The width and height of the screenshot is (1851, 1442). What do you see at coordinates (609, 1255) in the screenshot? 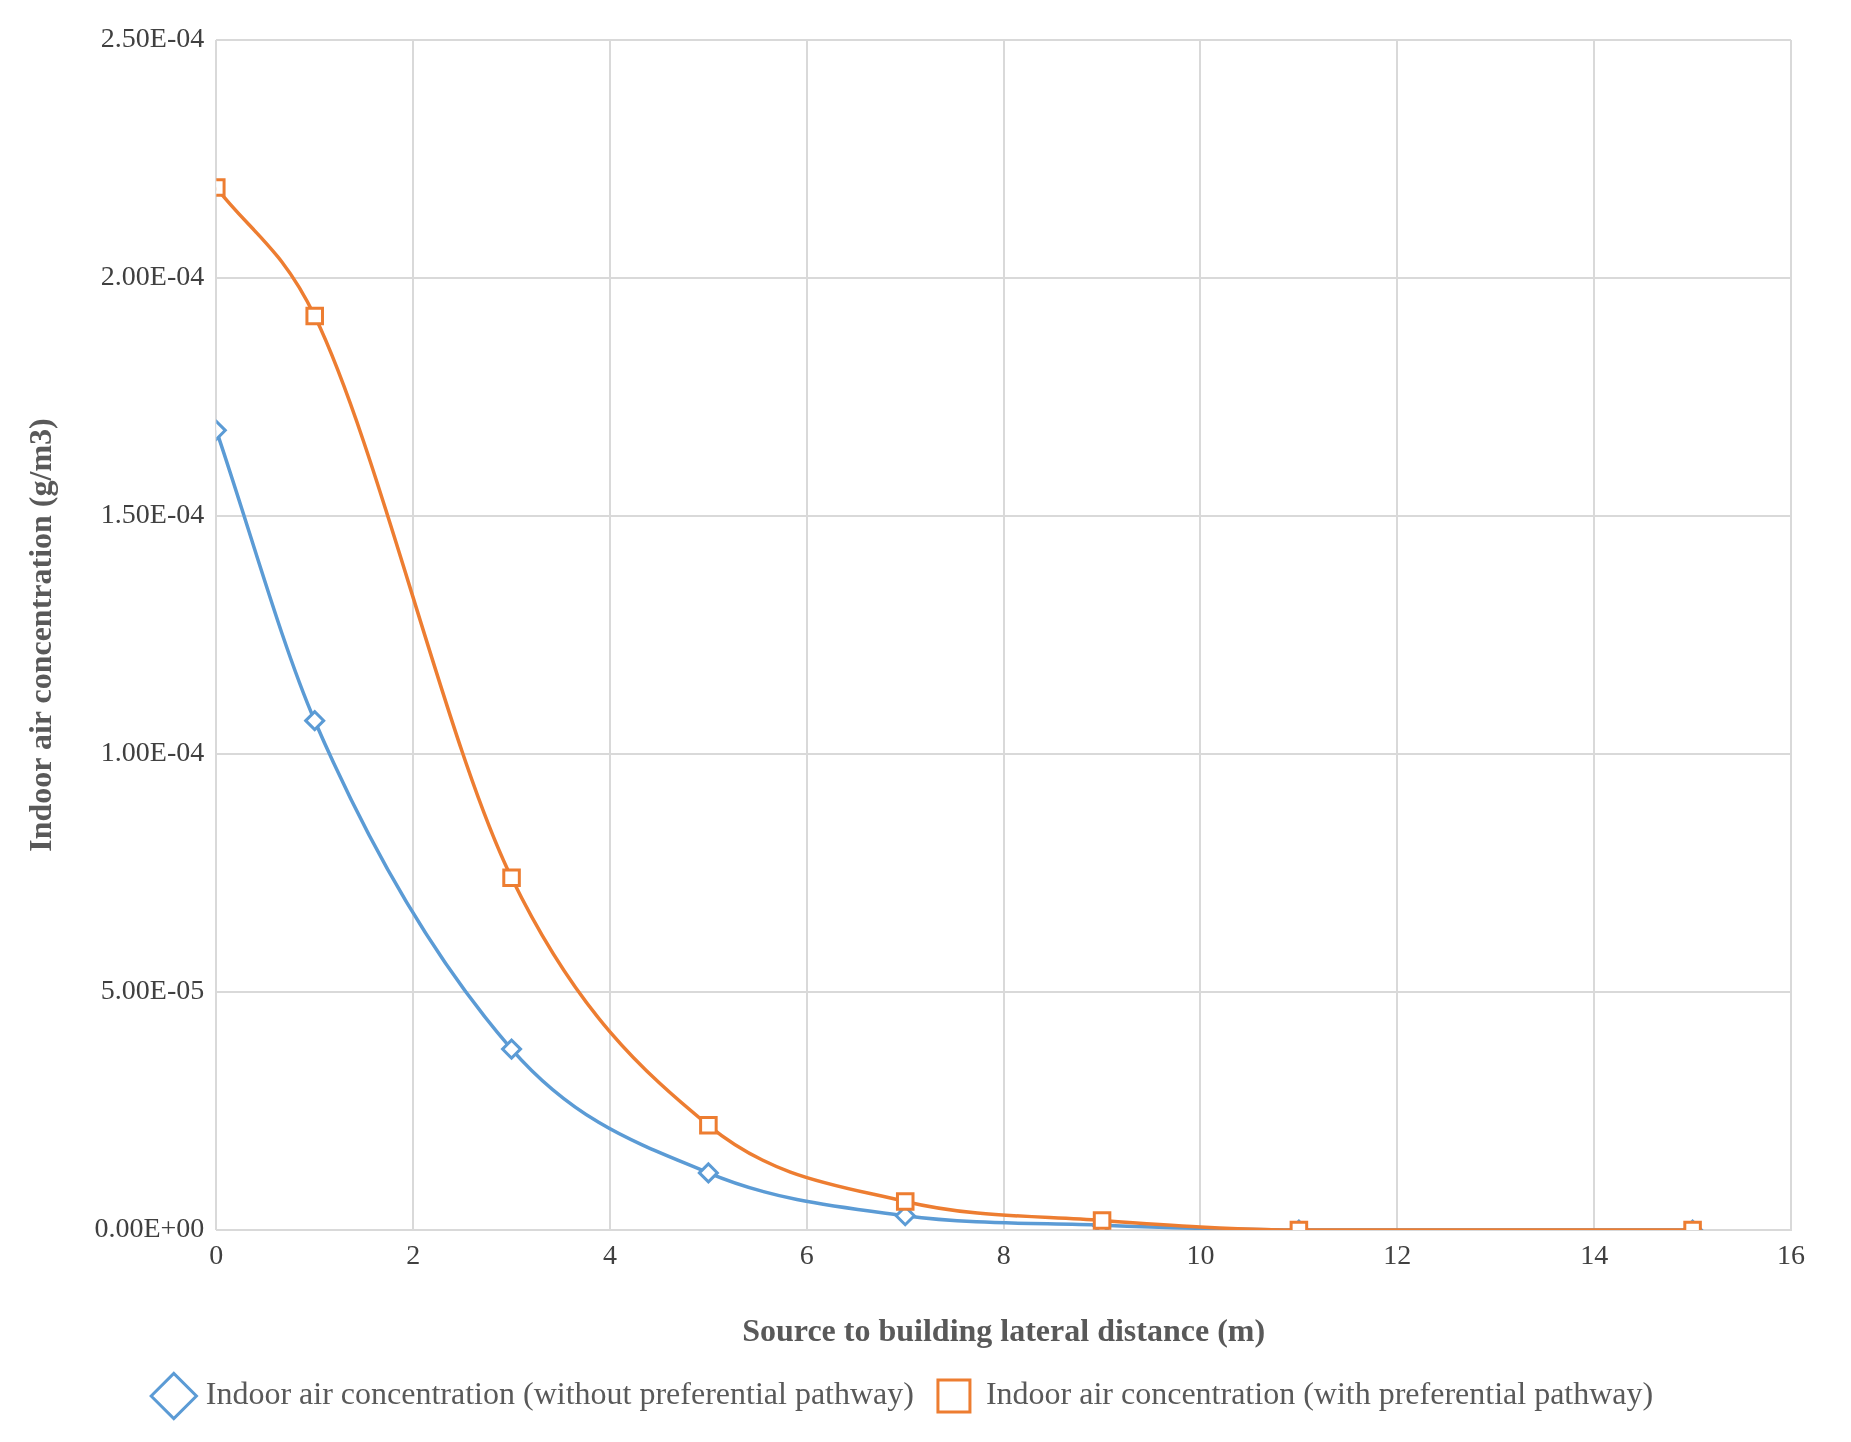
I see `x-tick-label: 4` at bounding box center [609, 1255].